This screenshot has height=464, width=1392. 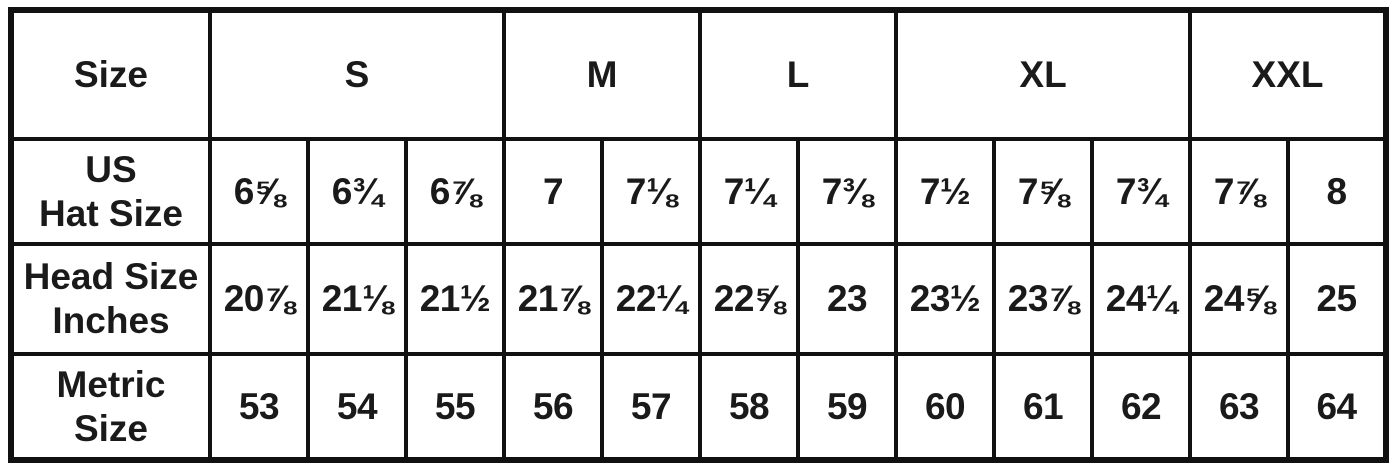 I want to click on metric-size-value: 57, so click(x=651, y=407).